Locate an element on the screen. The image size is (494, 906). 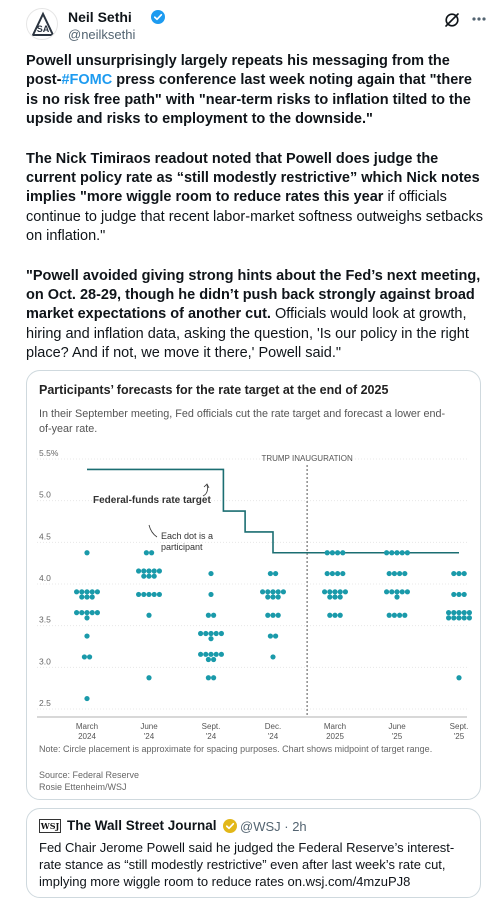
y-tick-label: 5.0 is located at coordinates (45, 495).